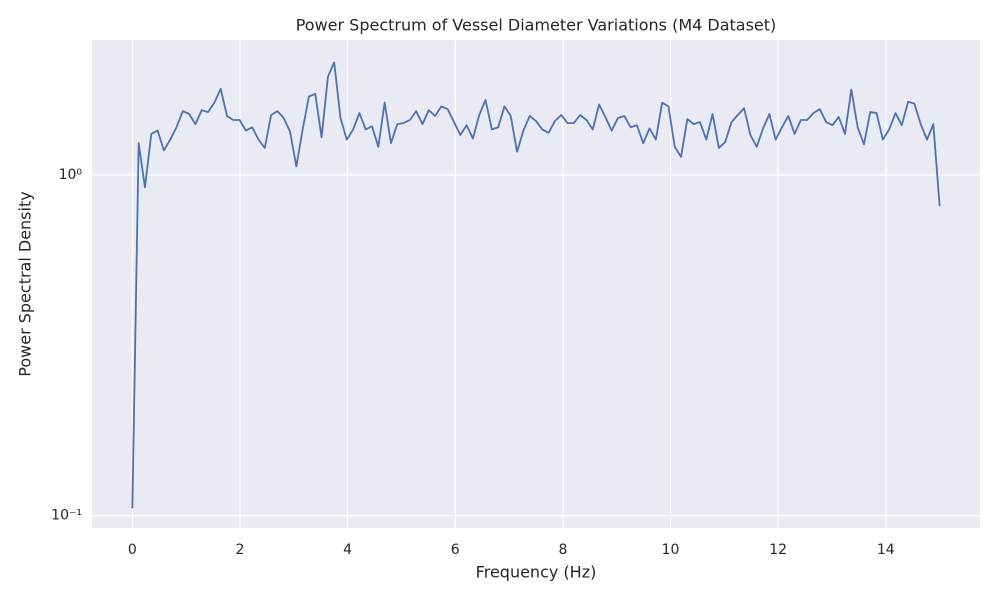  Describe the element at coordinates (347, 550) in the screenshot. I see `x-tick-label: 4` at that location.